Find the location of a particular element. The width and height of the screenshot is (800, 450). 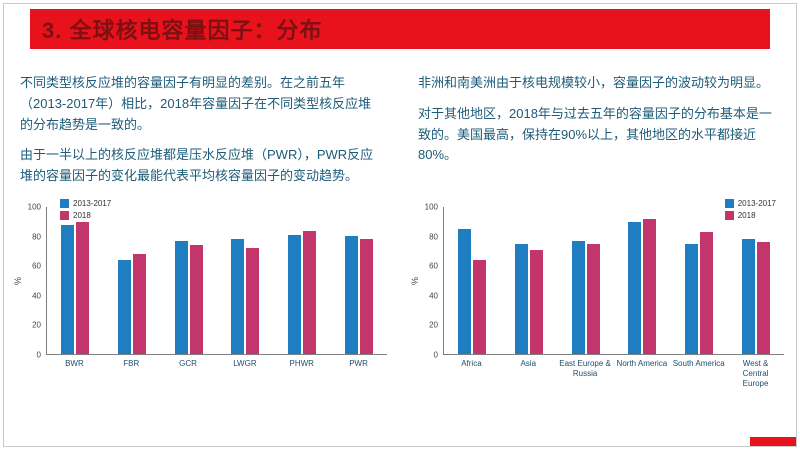

x-axis-label: Asia is located at coordinates (528, 363).